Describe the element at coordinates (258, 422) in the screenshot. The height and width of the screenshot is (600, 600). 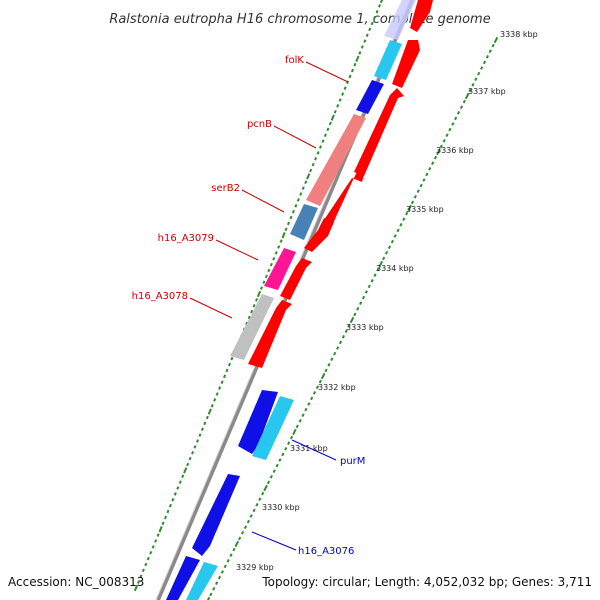
I see `reverse-gene-arrow-purM` at that location.